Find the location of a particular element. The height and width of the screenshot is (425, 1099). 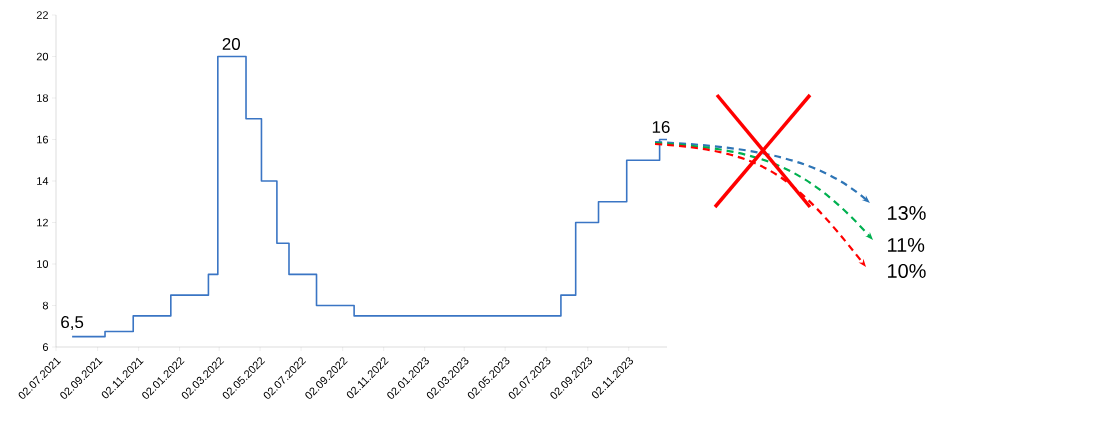

text: 10% is located at coordinates (907, 271).